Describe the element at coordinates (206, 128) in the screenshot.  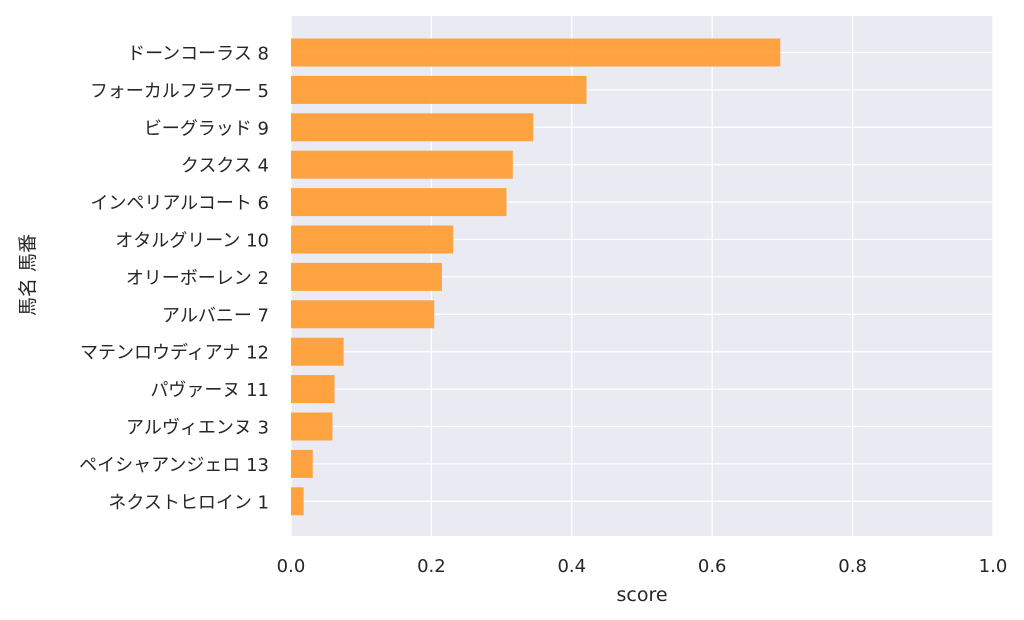
I see `y-tick-label: ビーグラッド 9` at that location.